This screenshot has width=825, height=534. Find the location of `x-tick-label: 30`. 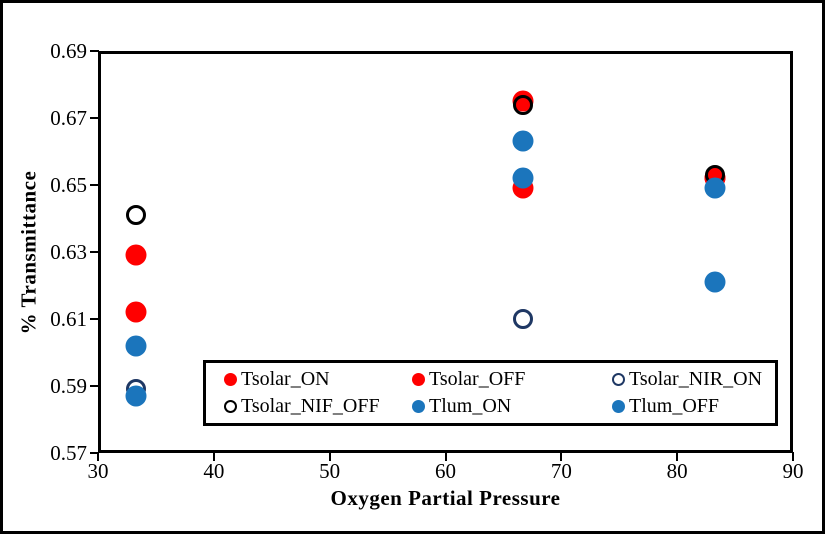

x-tick-label: 30 is located at coordinates (98, 471).